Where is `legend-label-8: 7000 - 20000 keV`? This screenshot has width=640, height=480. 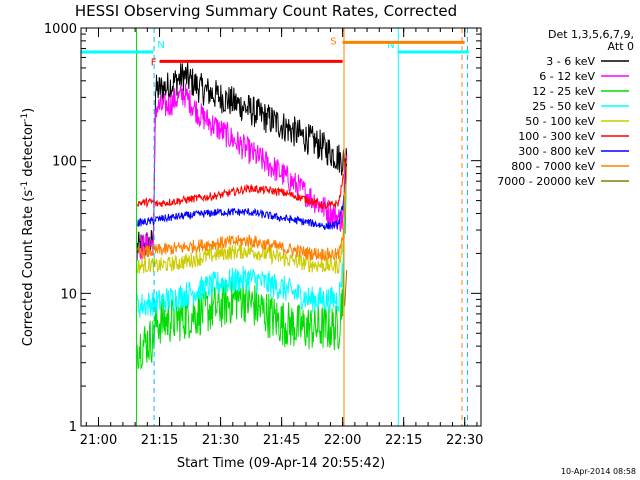
legend-label-8: 7000 - 20000 keV is located at coordinates (546, 181).